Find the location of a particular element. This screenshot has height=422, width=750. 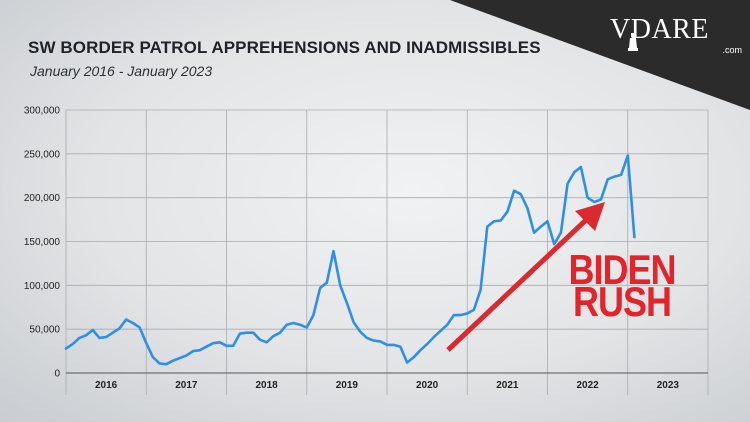

corner-banner is located at coordinates (600, 55).